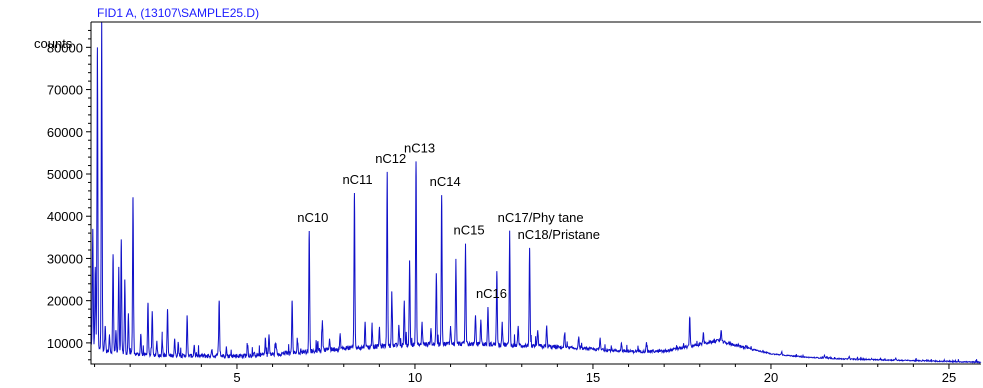 This screenshot has width=983, height=388. Describe the element at coordinates (771, 377) in the screenshot. I see `x-tick-label: 20` at that location.